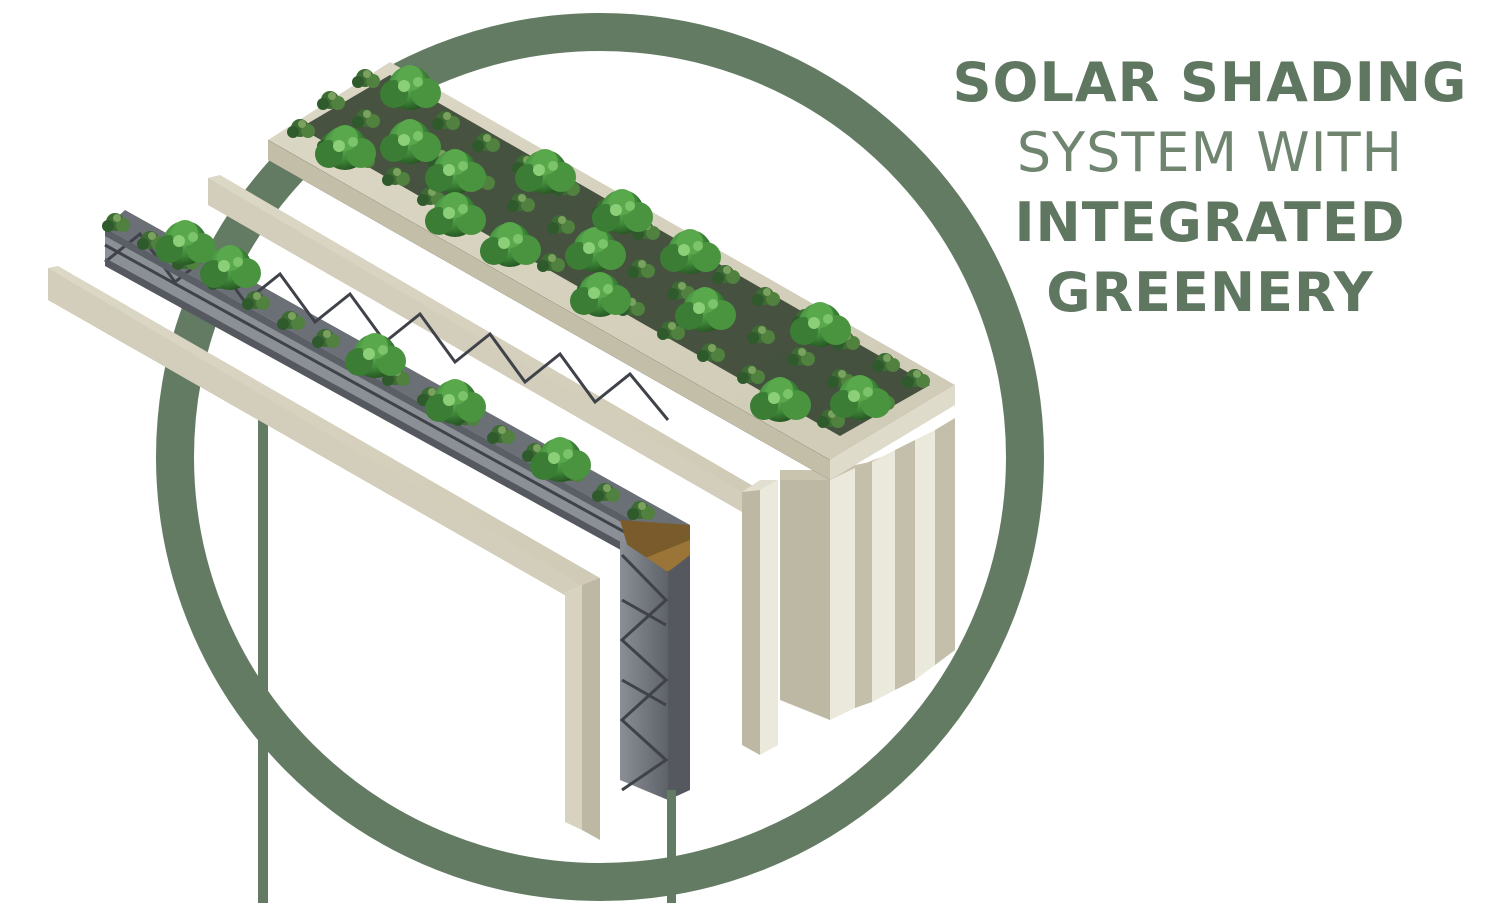  Describe the element at coordinates (892, 432) in the screenshot. I see `planter-slab-side` at that location.